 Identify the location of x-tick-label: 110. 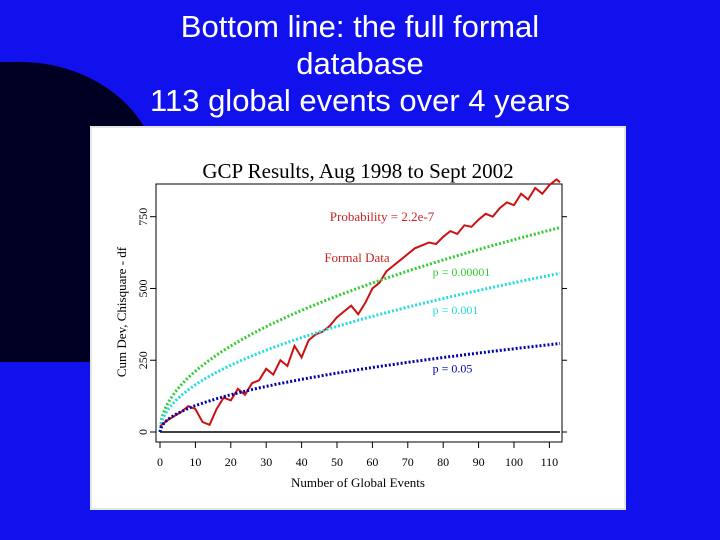
(550, 462).